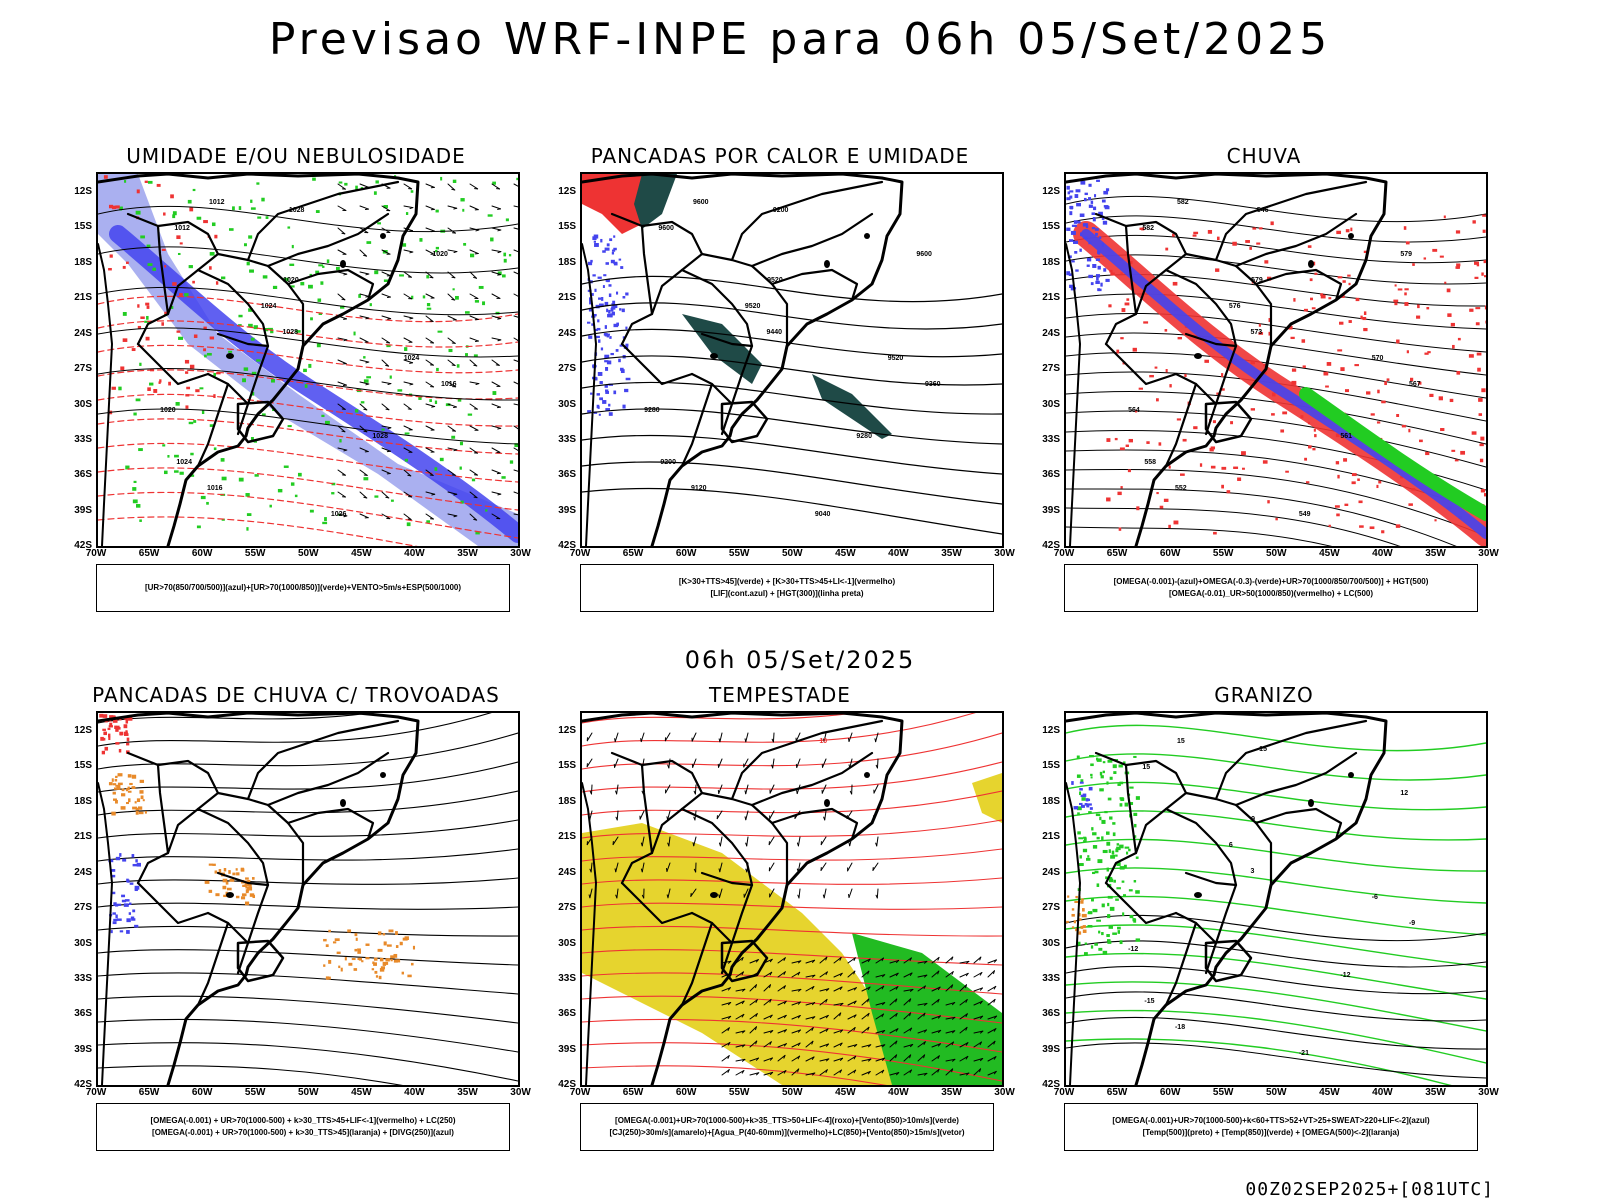  What do you see at coordinates (1276, 1006) in the screenshot?
I see `contour-line` at bounding box center [1276, 1006].